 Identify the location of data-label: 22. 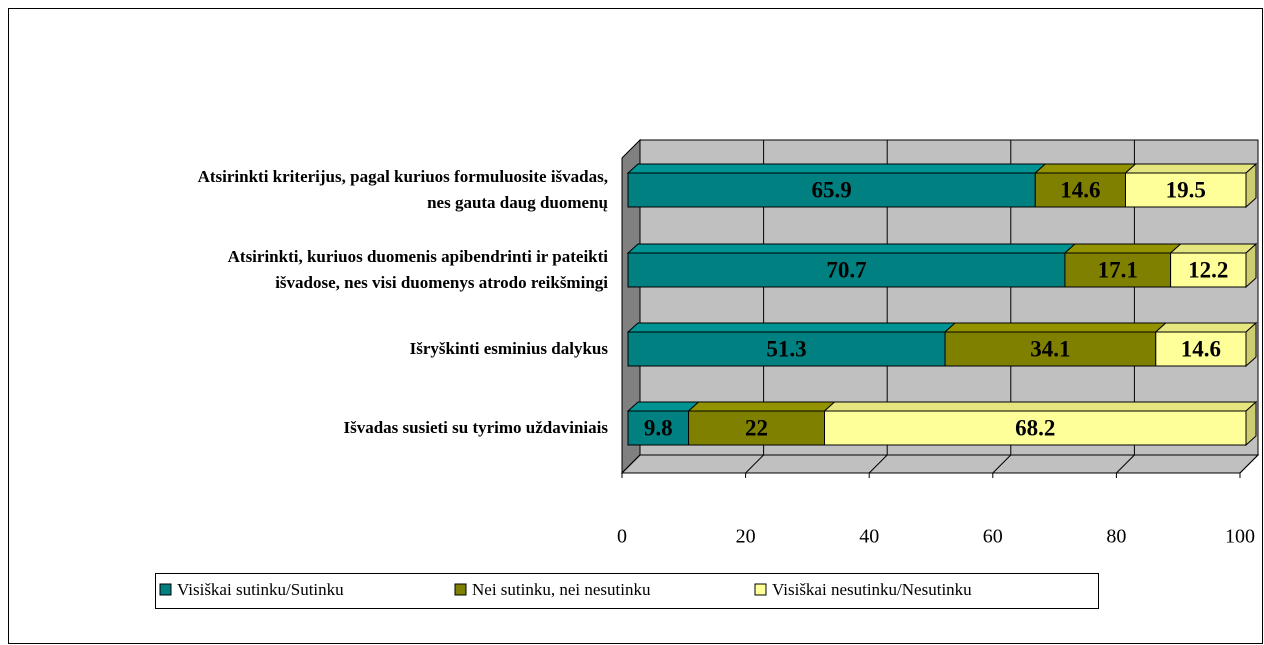
(756, 427).